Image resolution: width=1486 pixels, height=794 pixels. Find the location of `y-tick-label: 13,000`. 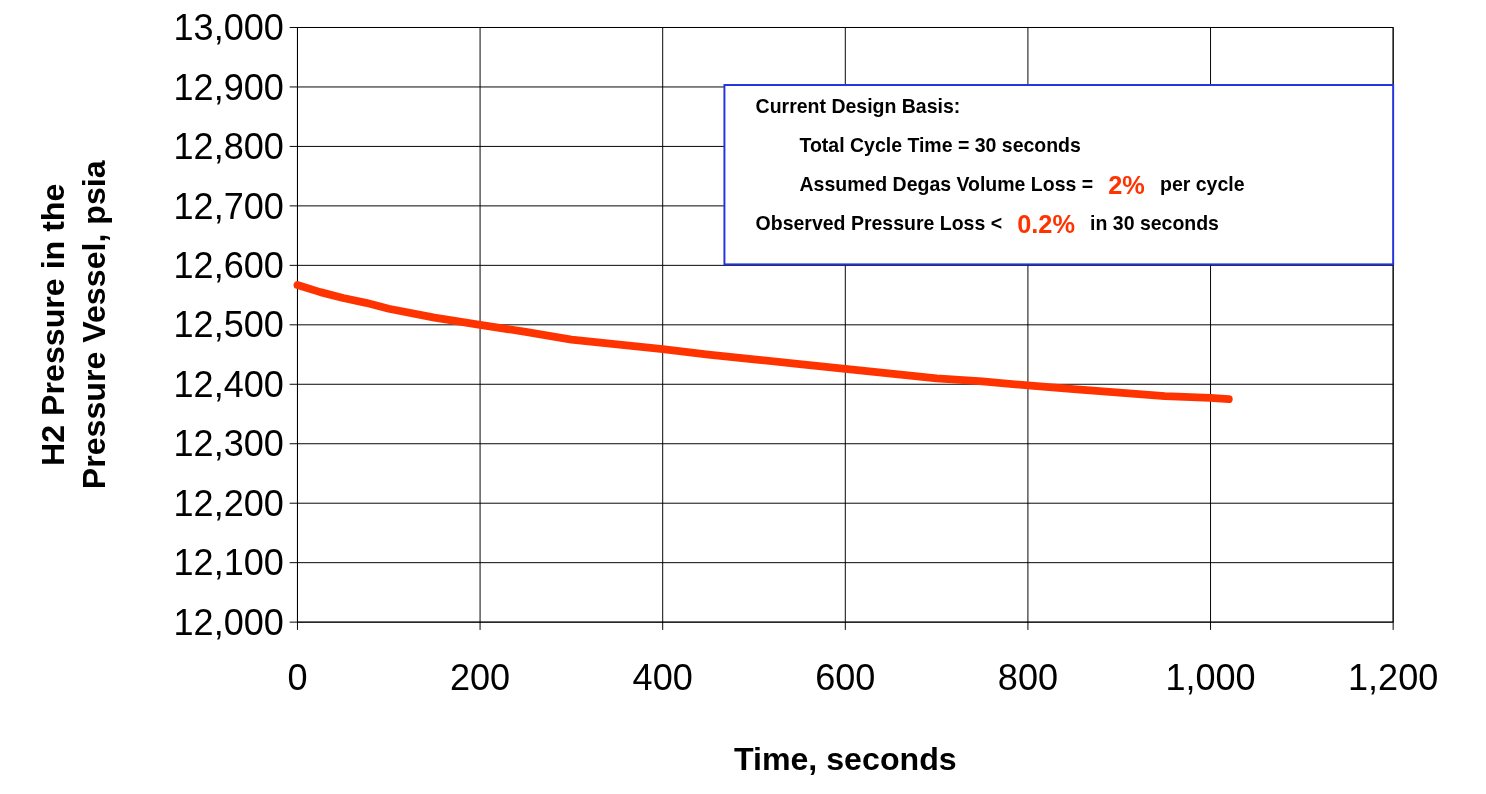

y-tick-label: 13,000 is located at coordinates (228, 28).